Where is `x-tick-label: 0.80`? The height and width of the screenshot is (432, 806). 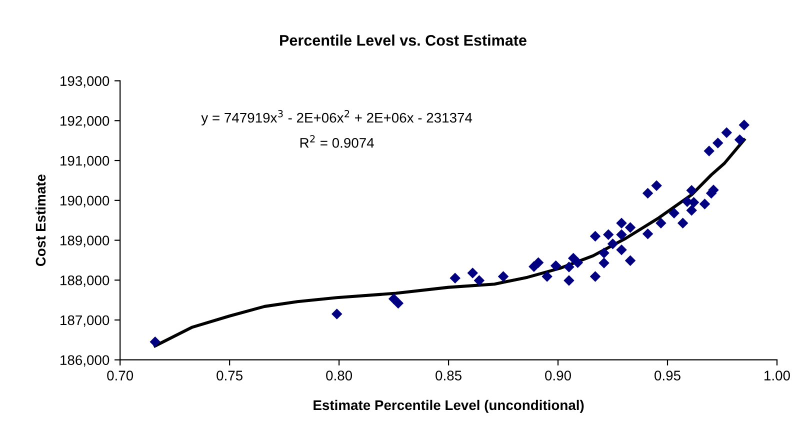
x-tick-label: 0.80 is located at coordinates (339, 375).